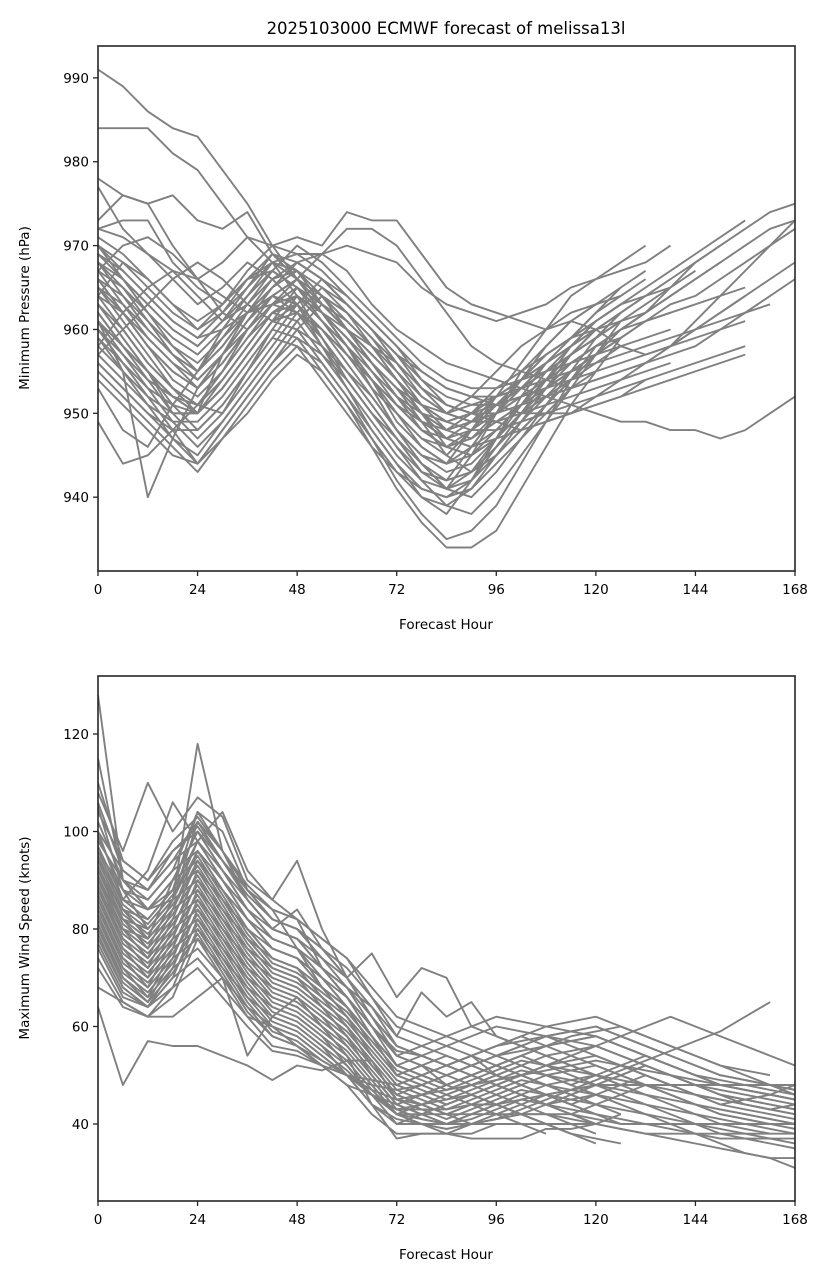 Image resolution: width=830 pixels, height=1279 pixels. I want to click on wind-y-tick-label: 100, so click(76, 833).